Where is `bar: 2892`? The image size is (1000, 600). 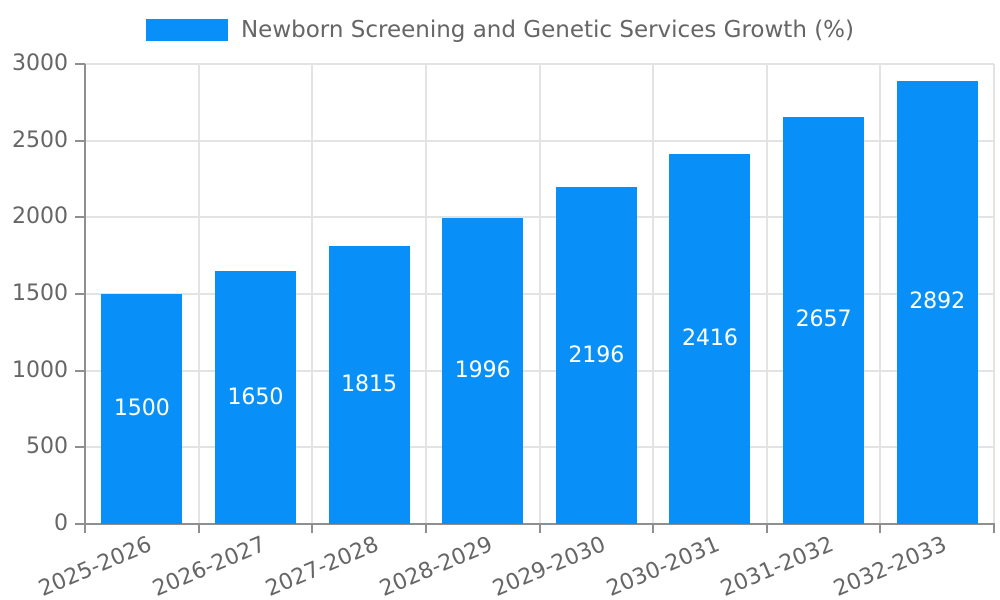
bar: 2892 is located at coordinates (937, 302).